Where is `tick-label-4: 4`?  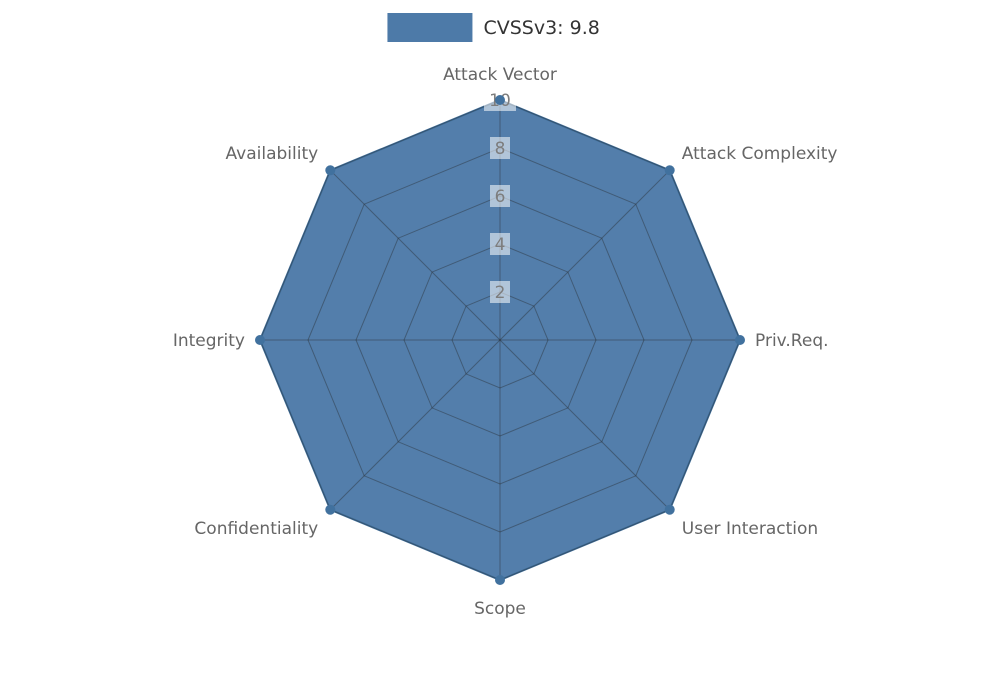
tick-label-4: 4 is located at coordinates (500, 245).